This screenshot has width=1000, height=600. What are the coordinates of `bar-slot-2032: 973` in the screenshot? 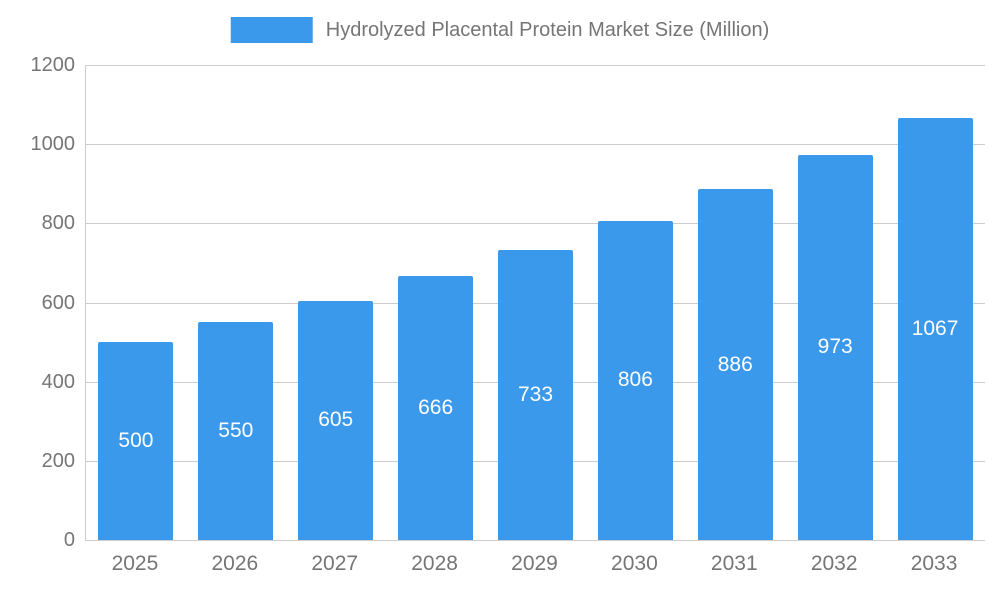 It's located at (835, 302).